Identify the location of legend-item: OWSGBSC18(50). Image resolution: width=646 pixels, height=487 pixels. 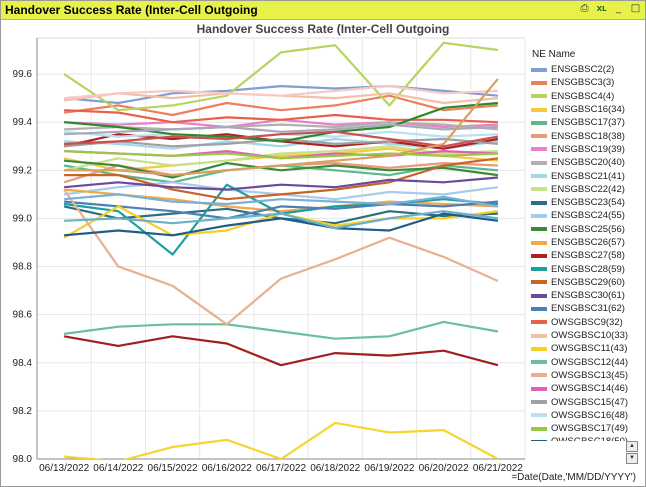
(587, 438).